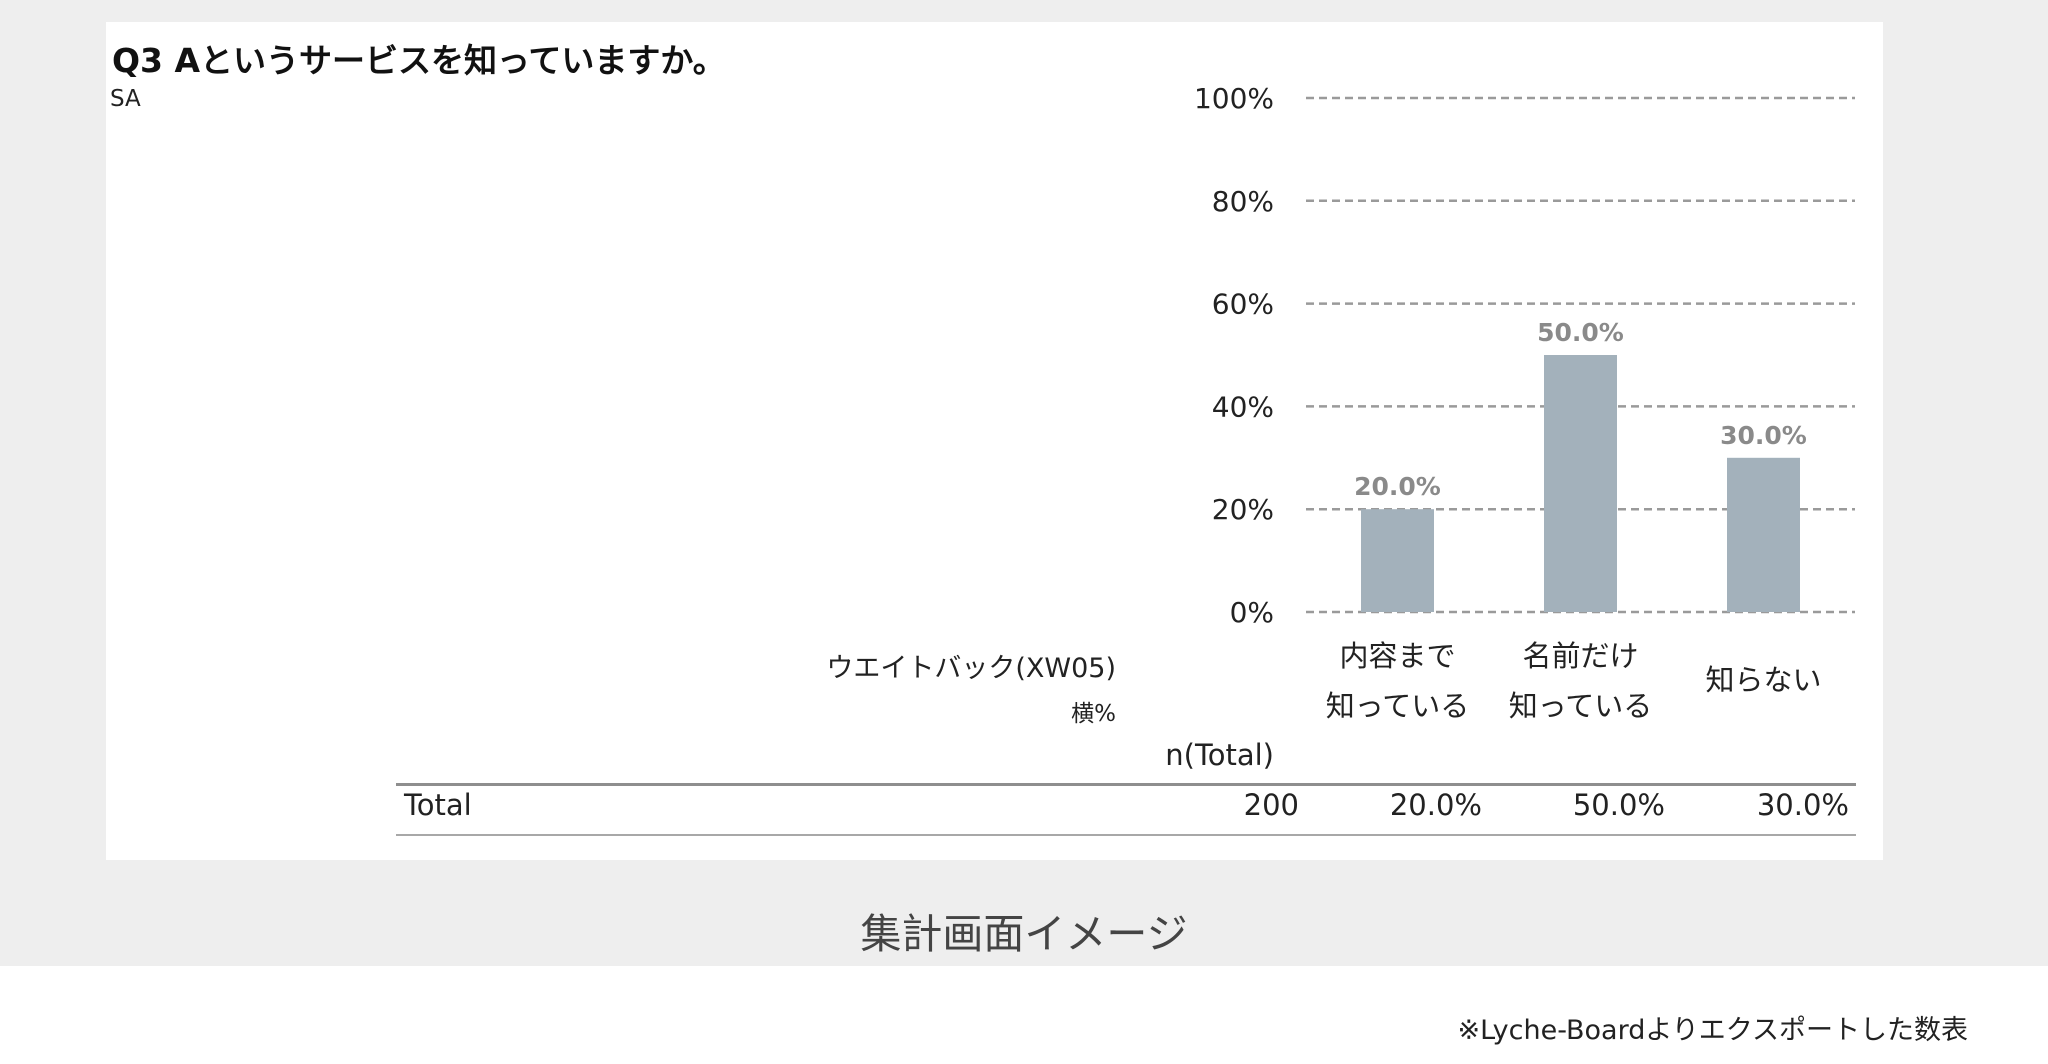 The image size is (2048, 1064). I want to click on x-category-label: 名前だけ, so click(1580, 656).